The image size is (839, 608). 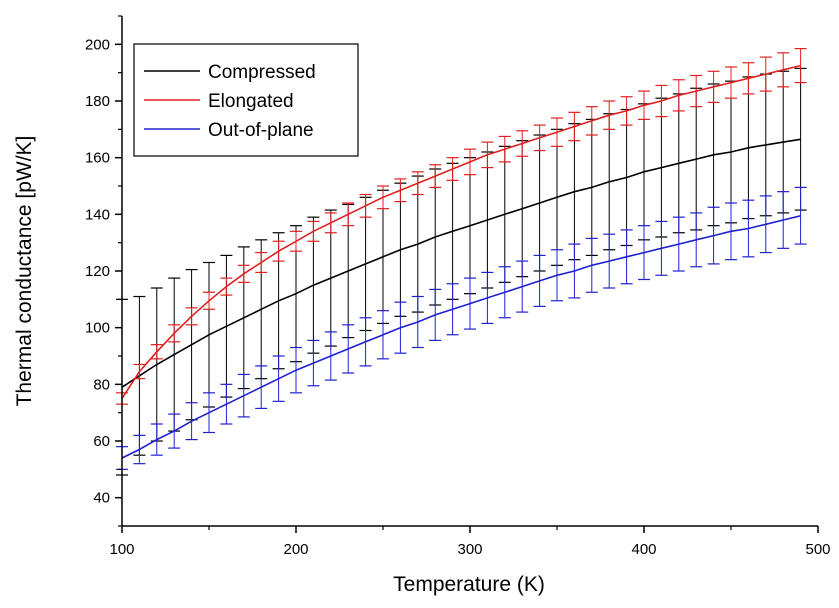 I want to click on legend-label: Elongated, so click(x=251, y=101).